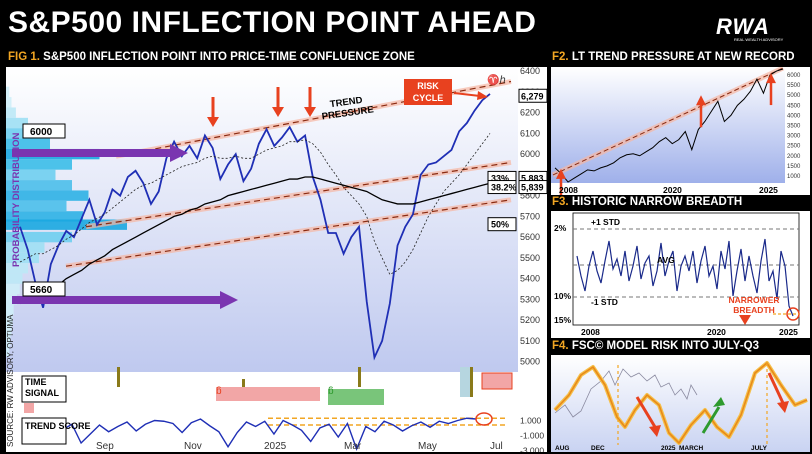 The image size is (812, 454). Describe the element at coordinates (794, 157) in the screenshot. I see `f2-tick: 2000` at that location.